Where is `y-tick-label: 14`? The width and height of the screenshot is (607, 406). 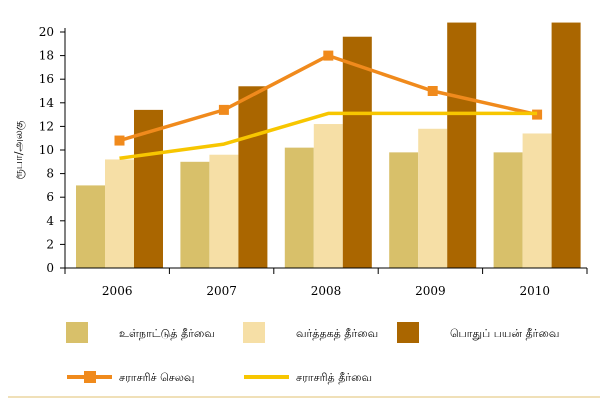
y-tick-label: 14 is located at coordinates (47, 103).